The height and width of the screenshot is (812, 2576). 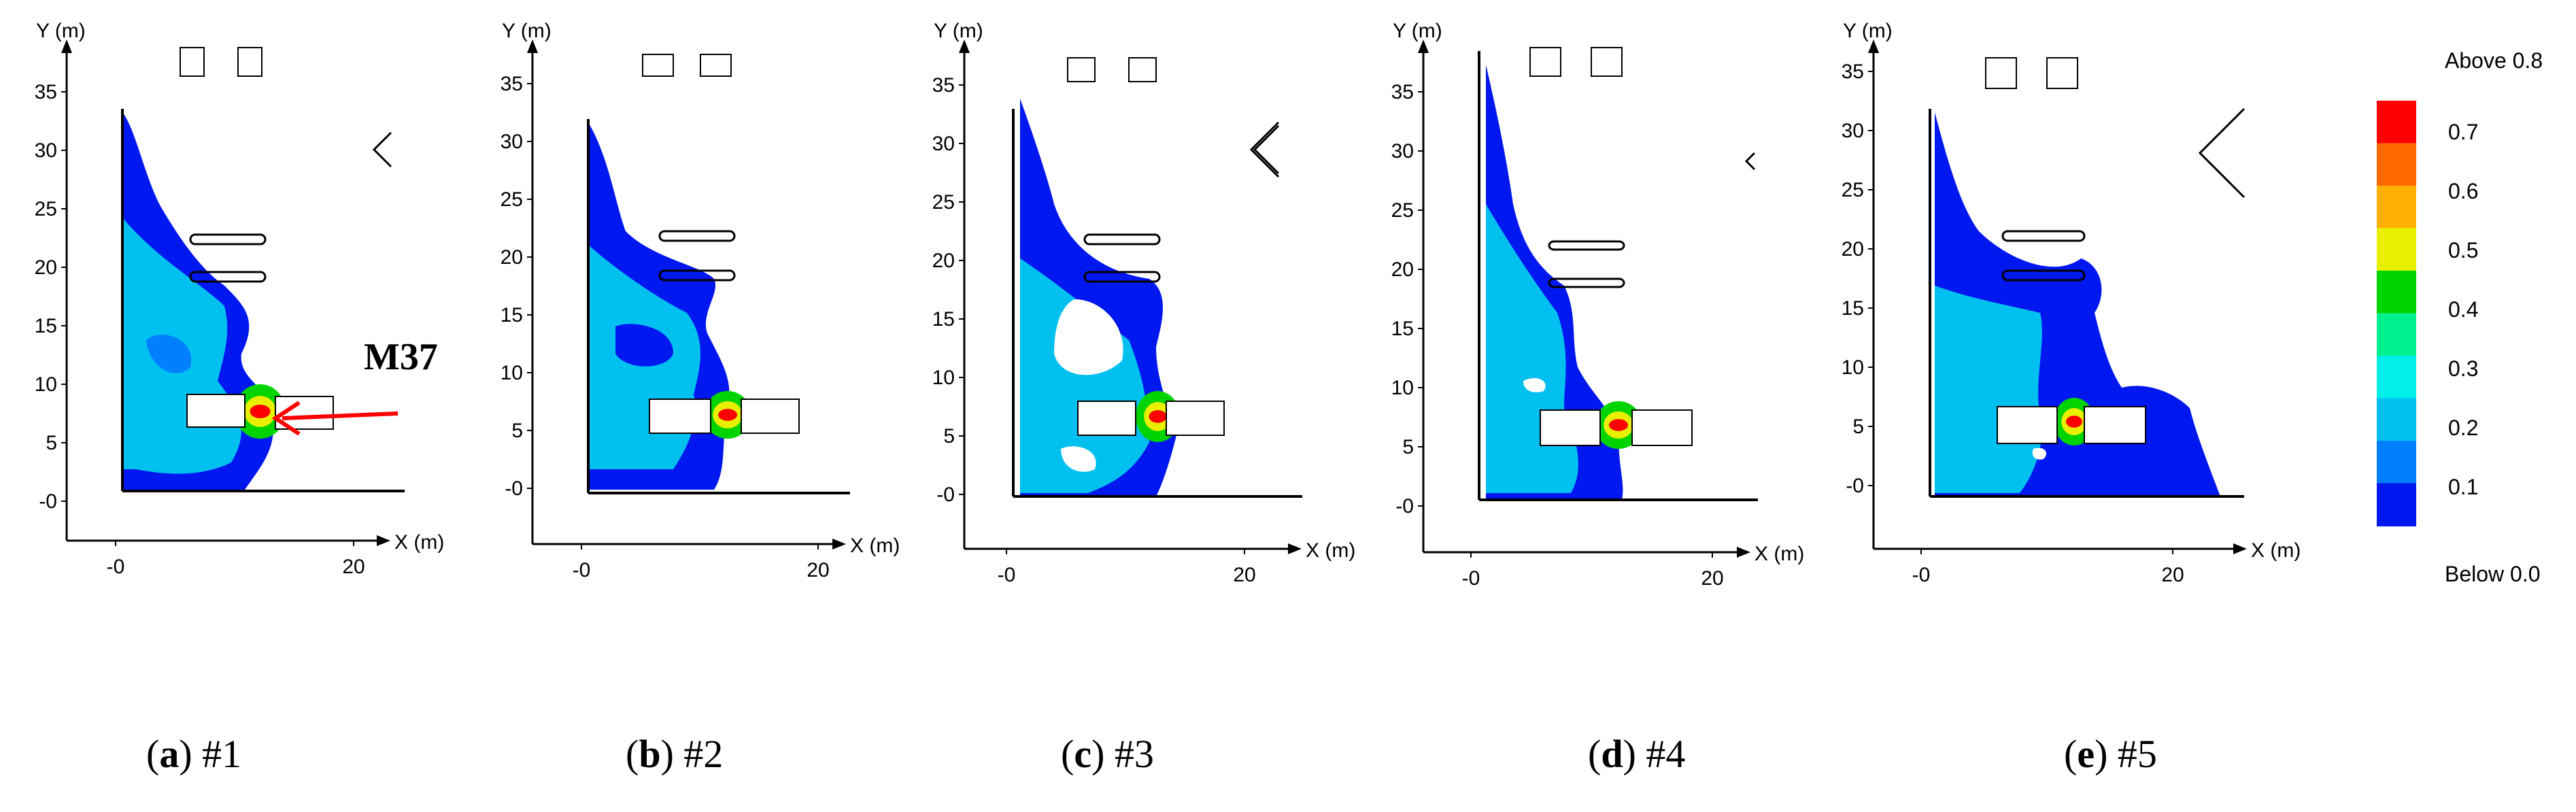 I want to click on panel-letter: c, so click(x=1082, y=754).